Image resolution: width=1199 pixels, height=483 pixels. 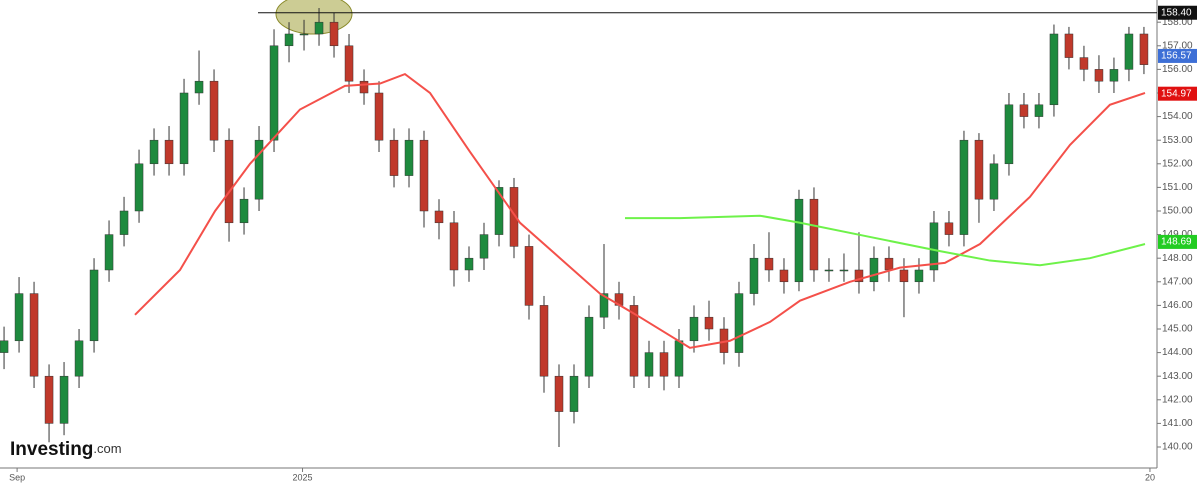 I want to click on x-tick-label: Sep, so click(x=17, y=477).